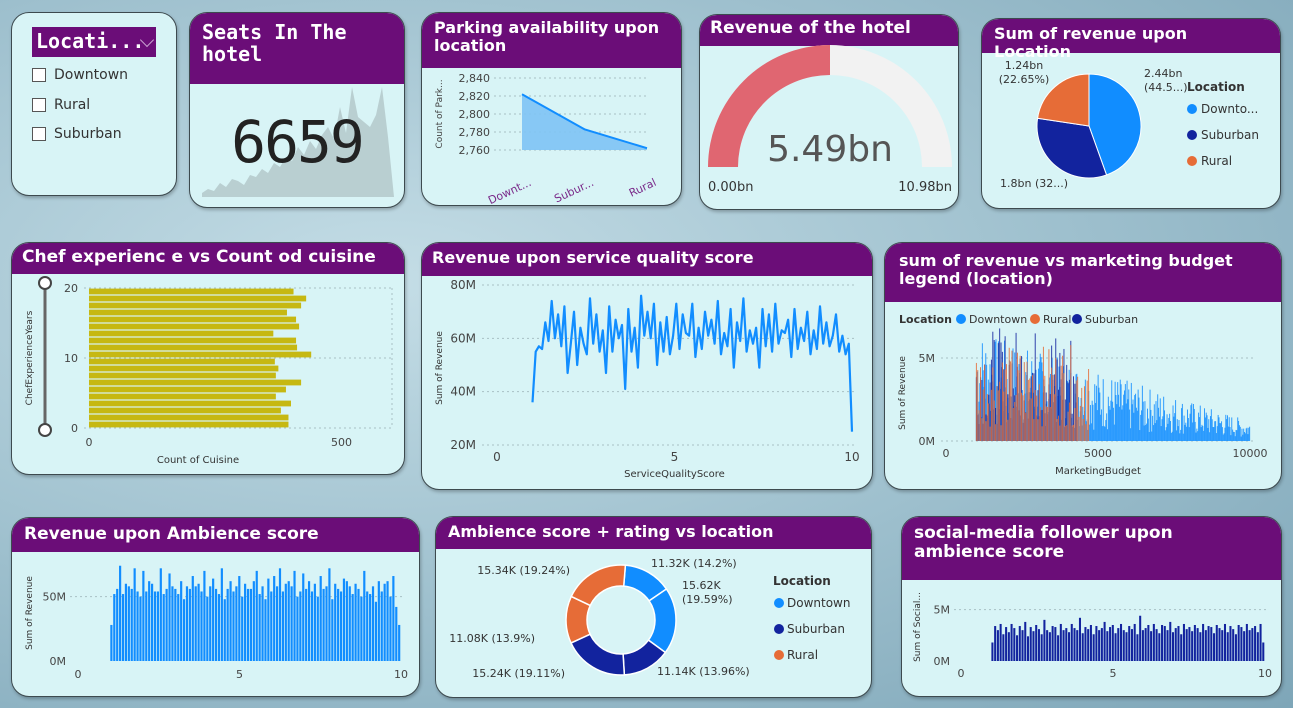  I want to click on ambience-bar-chart: 50M 0M 0 5 10 Sum of Revenue, so click(216, 607).